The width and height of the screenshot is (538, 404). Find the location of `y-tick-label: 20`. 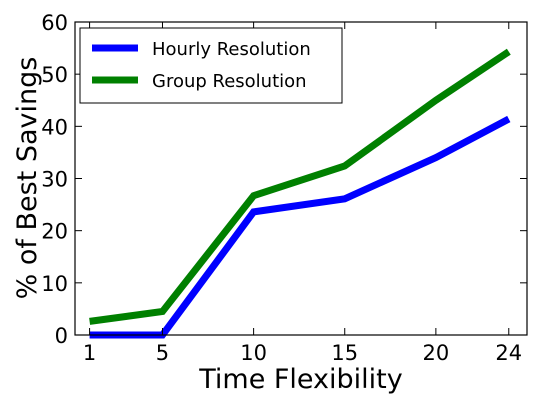

y-tick-label: 20 is located at coordinates (54, 232).